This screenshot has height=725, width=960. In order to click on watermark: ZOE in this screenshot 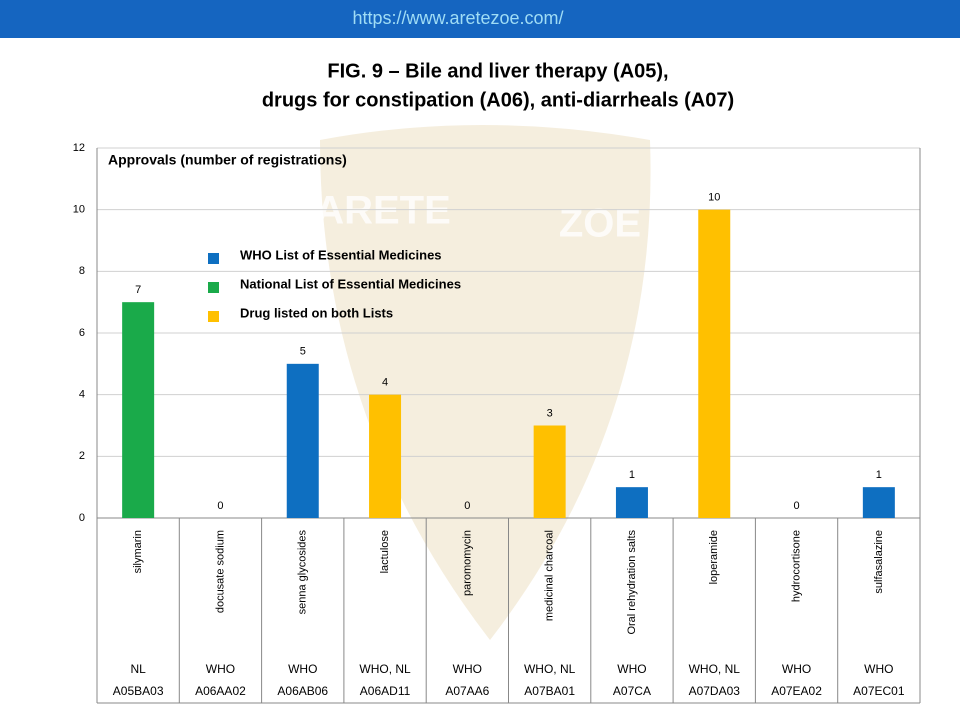, I will do `click(600, 224)`.